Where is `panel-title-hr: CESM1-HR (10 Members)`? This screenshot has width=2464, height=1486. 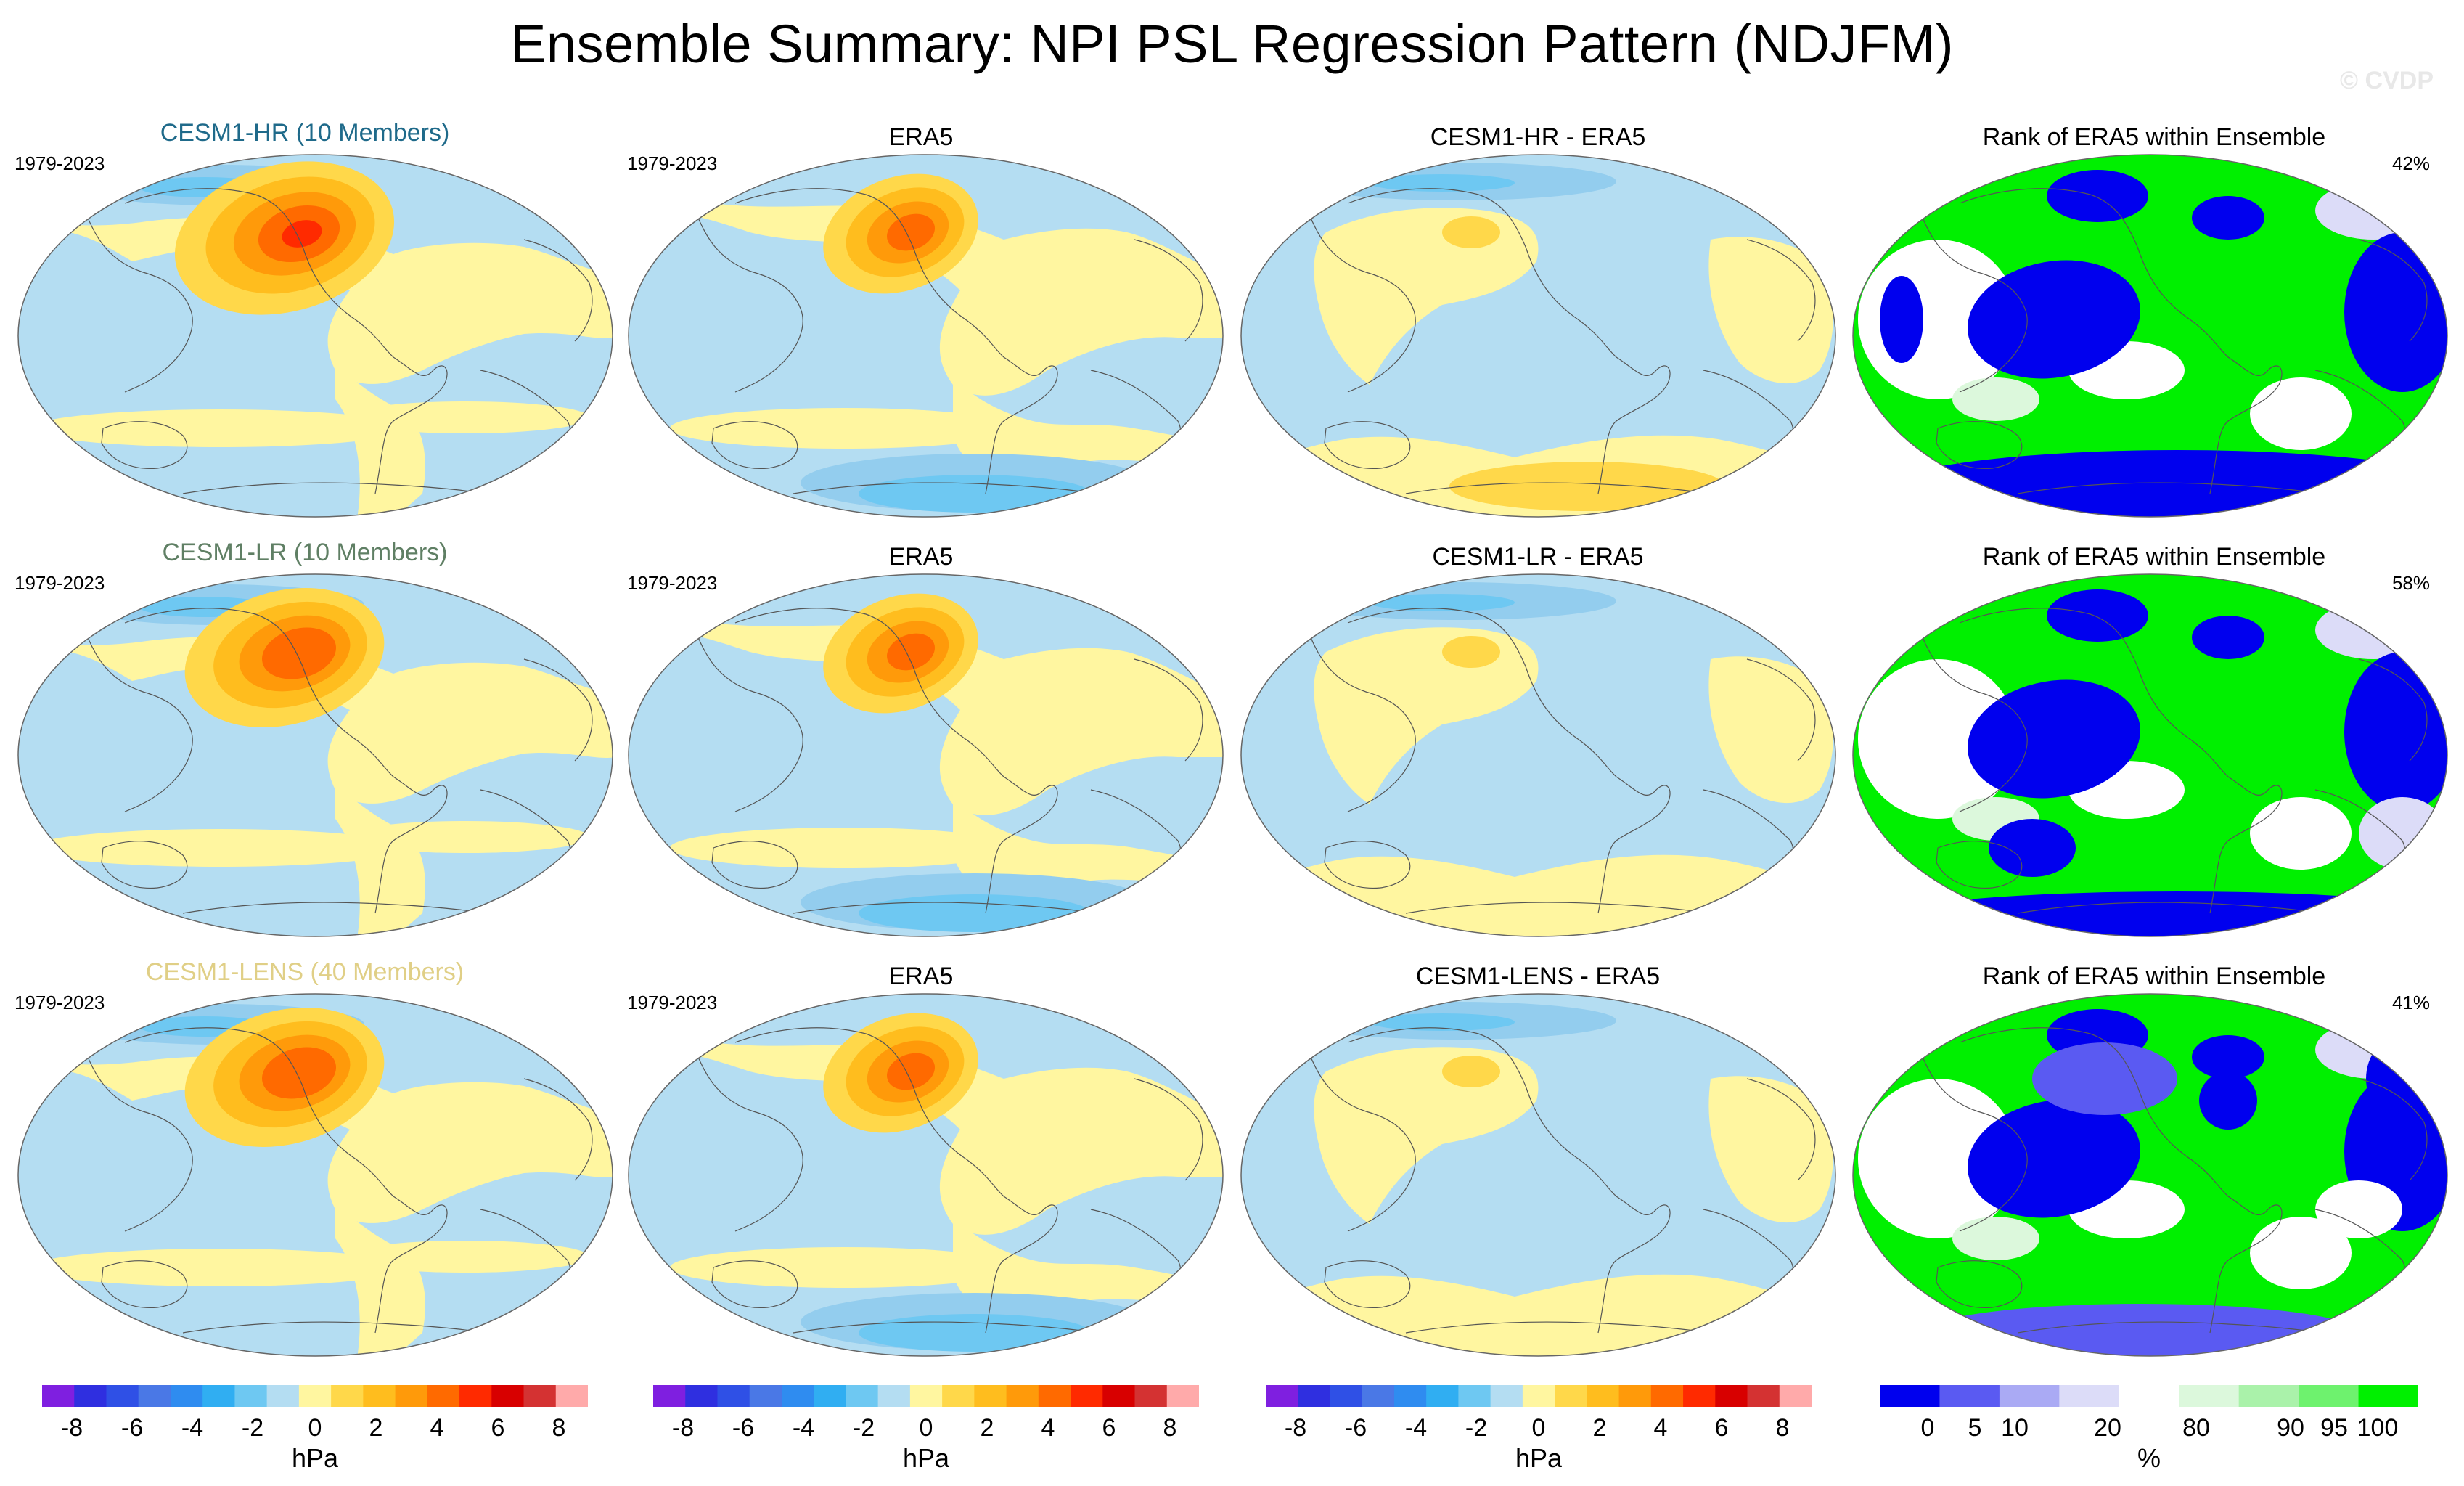 panel-title-hr: CESM1-HR (10 Members) is located at coordinates (305, 133).